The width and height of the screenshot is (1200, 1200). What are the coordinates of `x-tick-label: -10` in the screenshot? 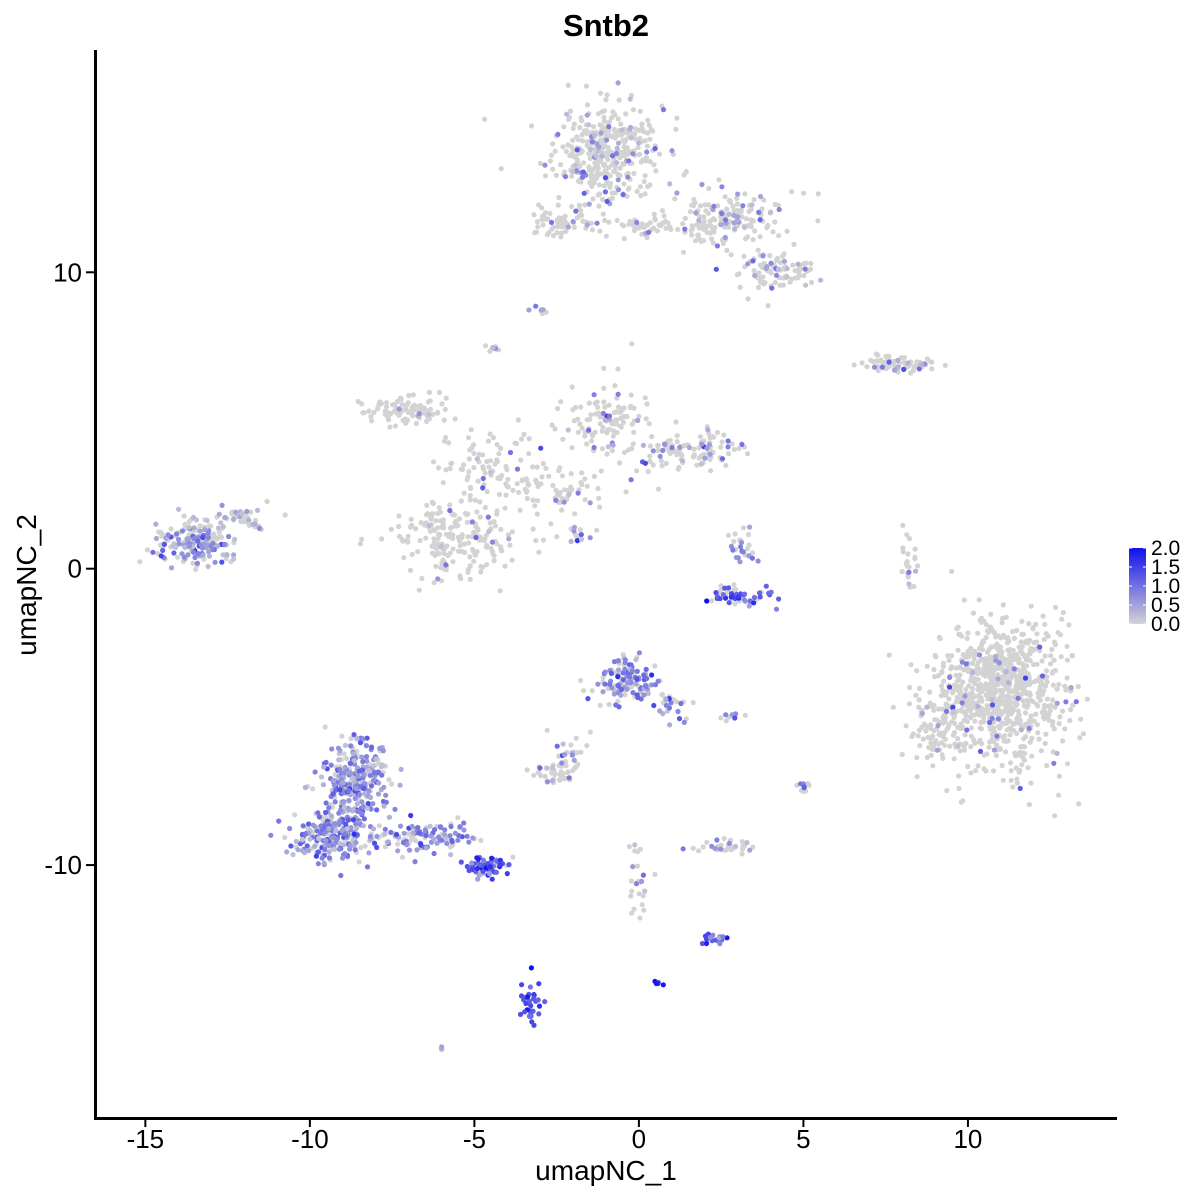 It's located at (310, 1139).